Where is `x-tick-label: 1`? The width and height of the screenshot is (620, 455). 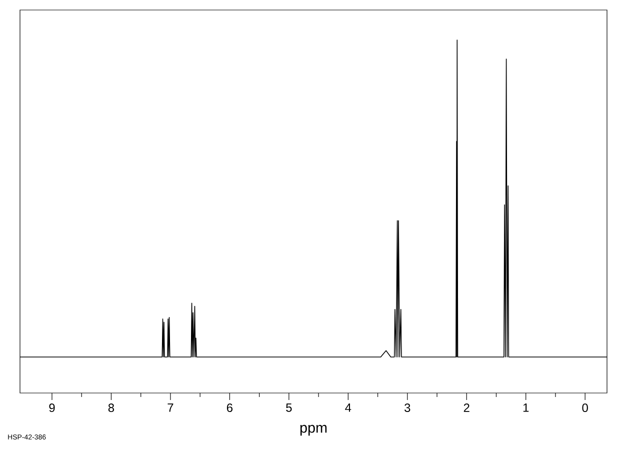
x-tick-label: 1 is located at coordinates (526, 408).